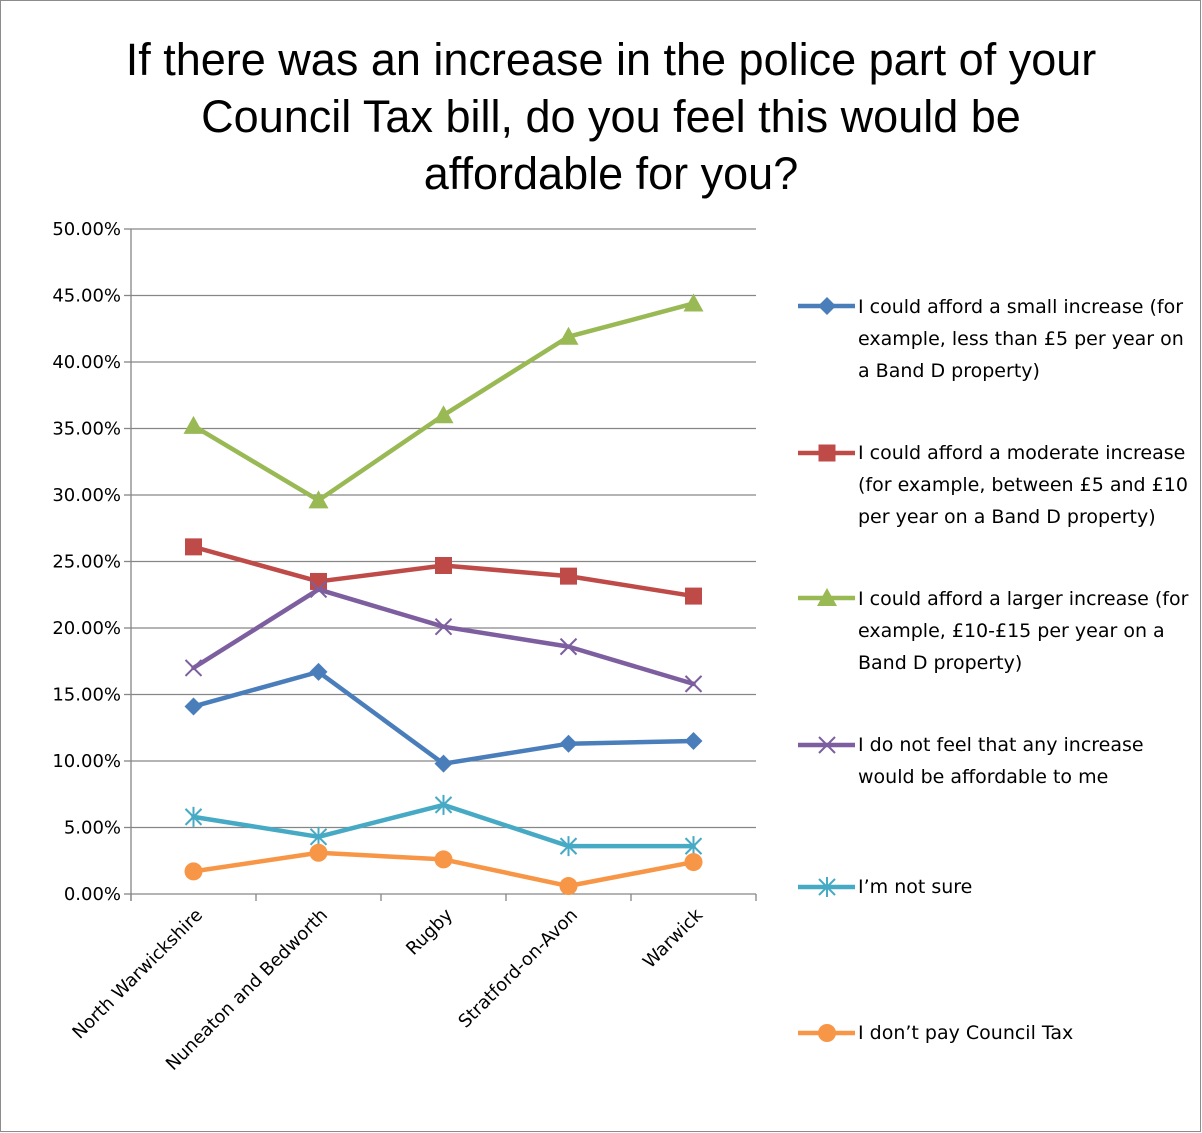 The width and height of the screenshot is (1202, 1133). Describe the element at coordinates (86, 495) in the screenshot. I see `y-tick-label: 30.00%` at that location.